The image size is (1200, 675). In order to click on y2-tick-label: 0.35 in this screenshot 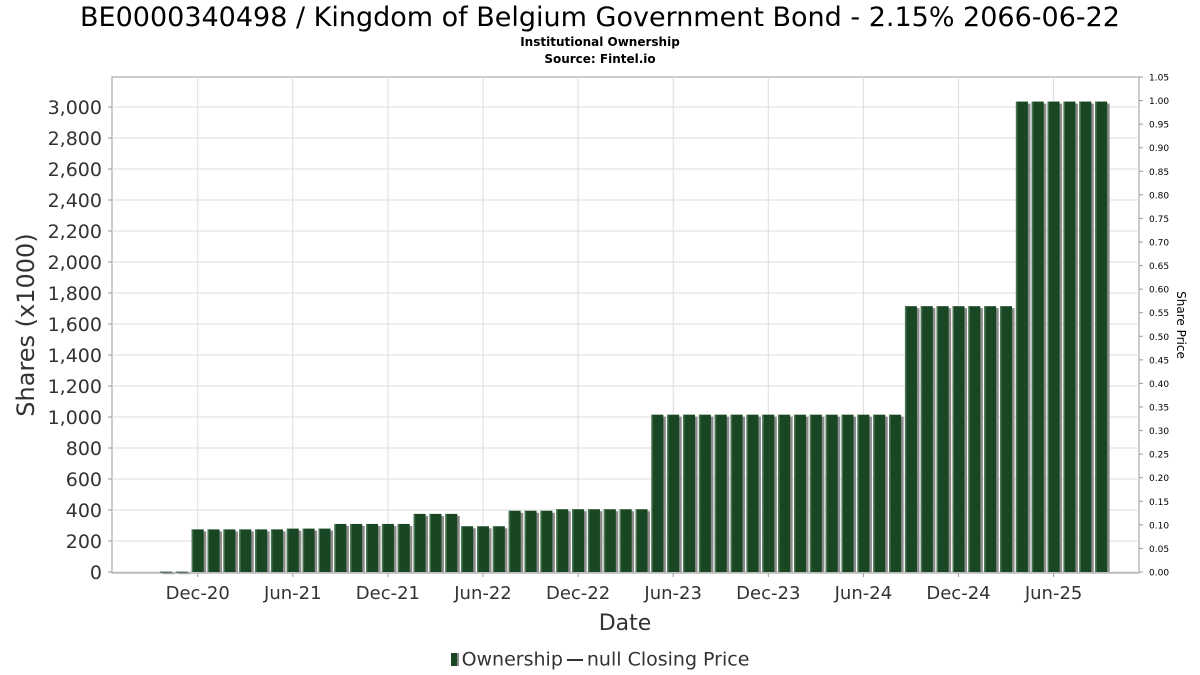, I will do `click(1159, 409)`.